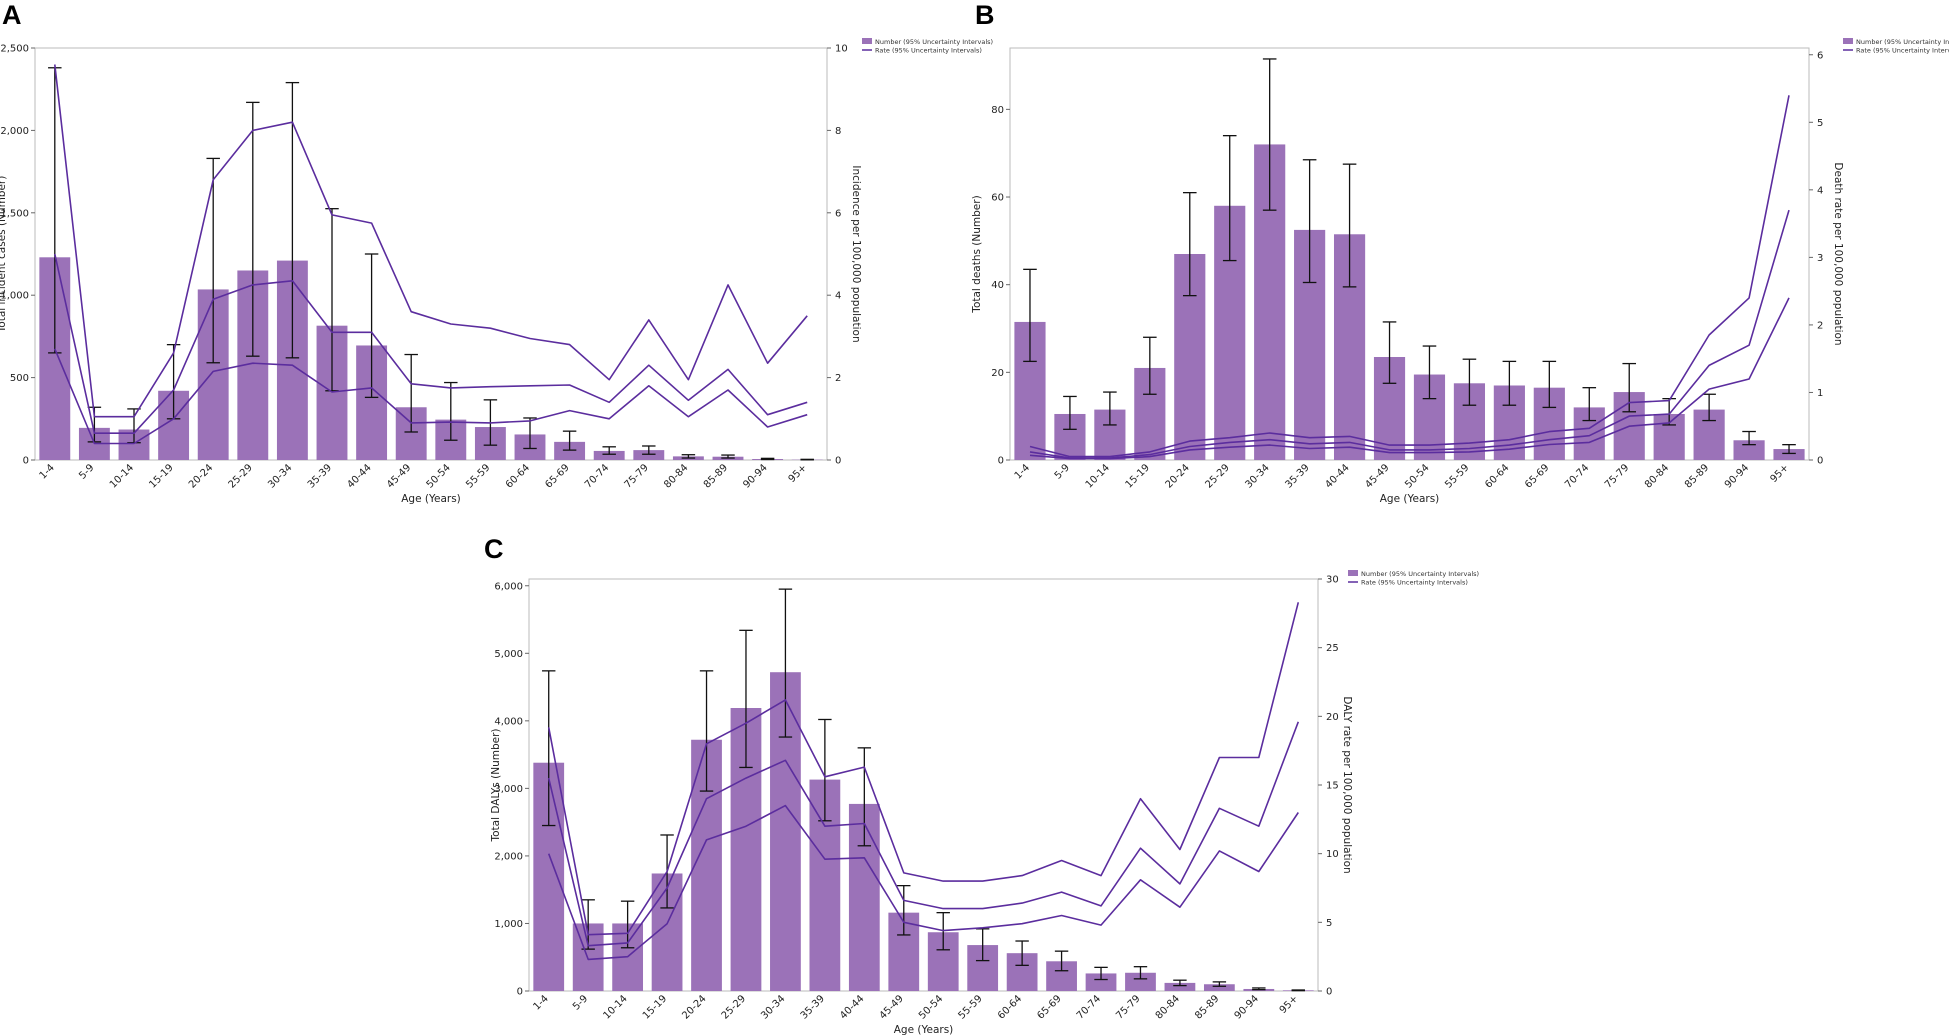 This screenshot has height=1035, width=1949. I want to click on y2-tick-label: 15, so click(1332, 786).